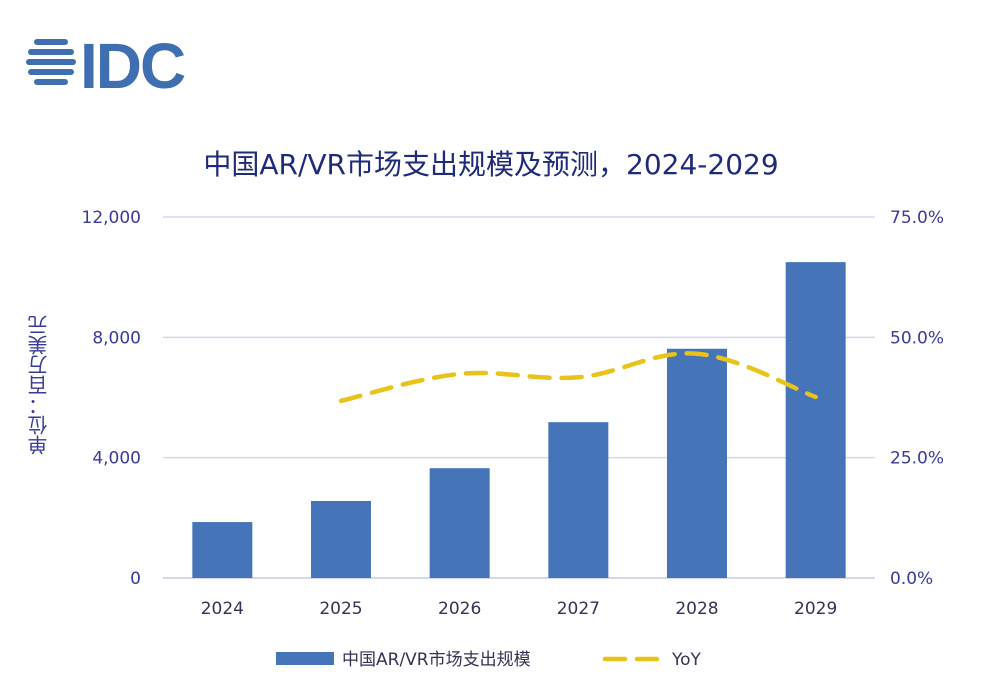 This screenshot has width=982, height=699. What do you see at coordinates (340, 609) in the screenshot?
I see `x-tick-label: 2025` at bounding box center [340, 609].